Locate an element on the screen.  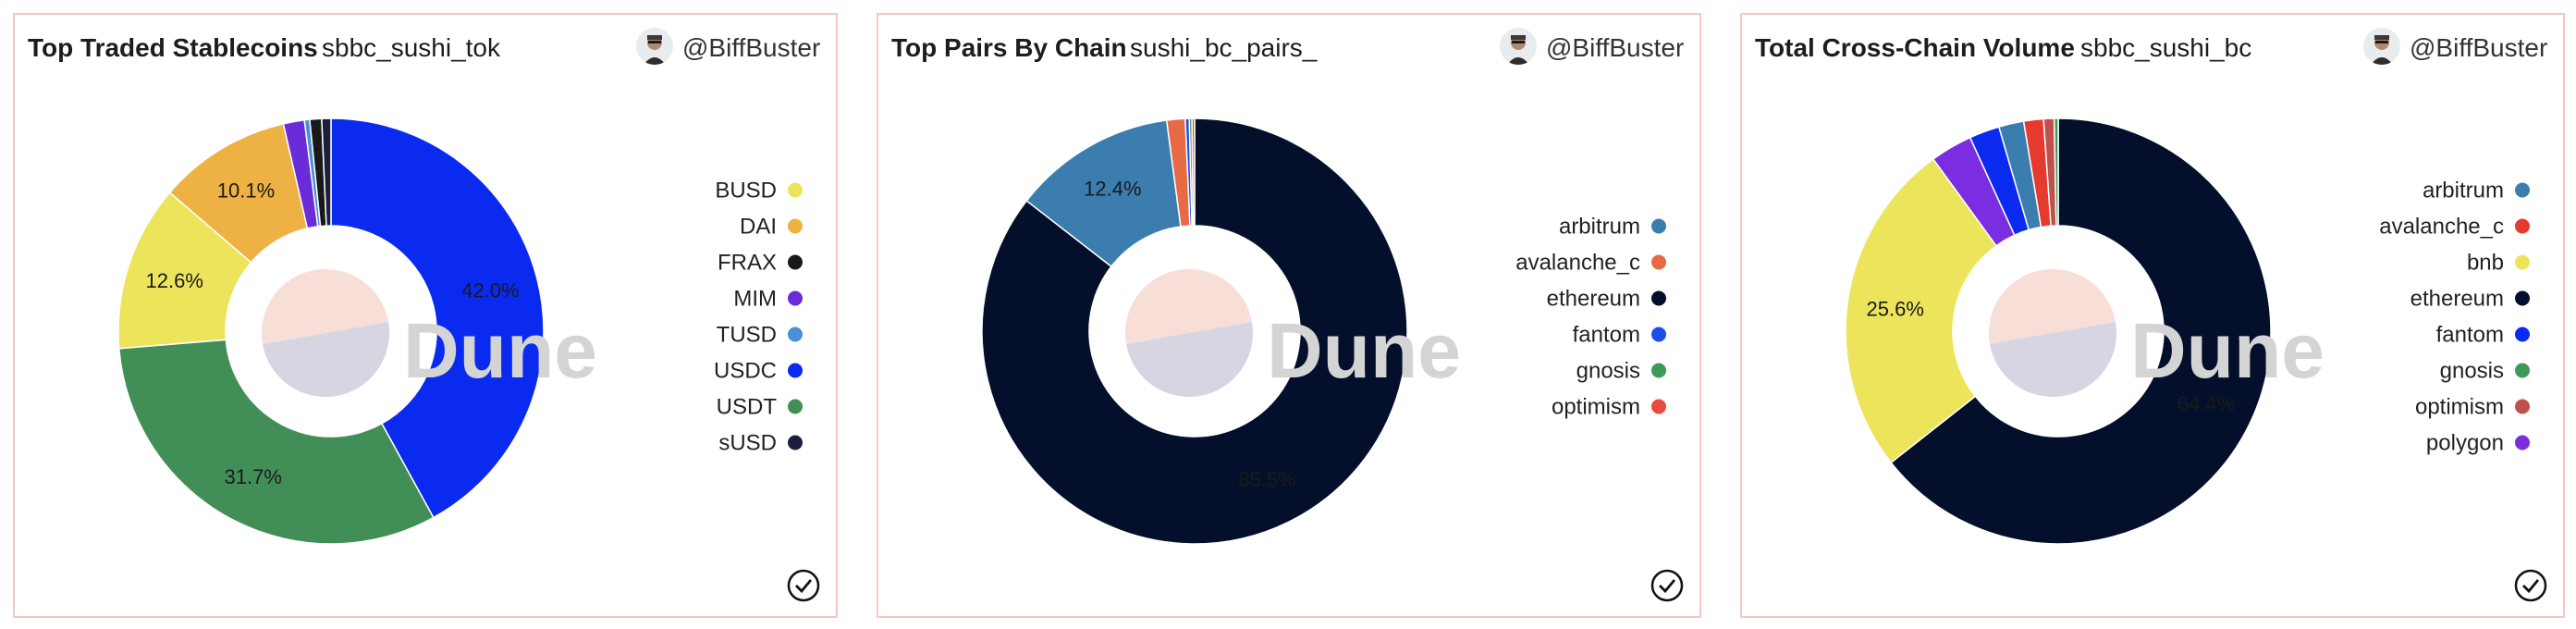
legend-label: USDC is located at coordinates (745, 372).